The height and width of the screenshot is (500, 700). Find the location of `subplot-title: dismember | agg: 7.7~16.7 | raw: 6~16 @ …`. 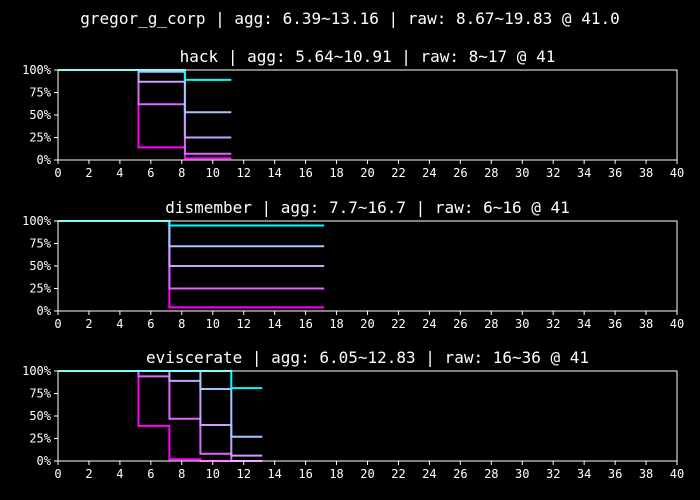

subplot-title: dismember | agg: 7.7~16.7 | raw: 6~16 @ … is located at coordinates (367, 207).